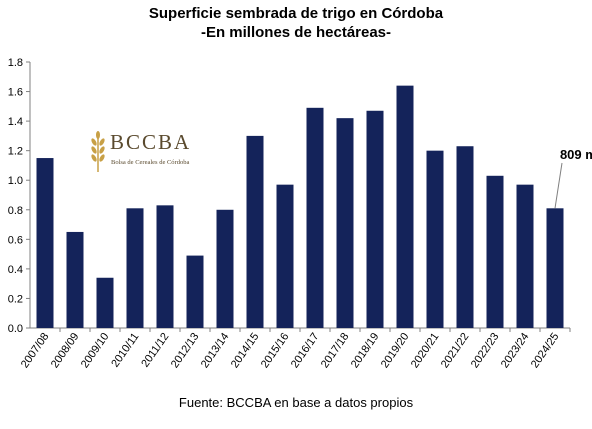 The width and height of the screenshot is (592, 429). What do you see at coordinates (125, 350) in the screenshot?
I see `x-tick-label: 2010/11` at bounding box center [125, 350].